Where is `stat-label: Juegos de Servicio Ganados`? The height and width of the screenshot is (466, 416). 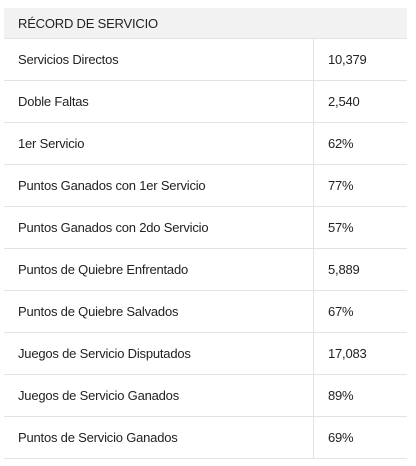
stat-label: Juegos de Servicio Ganados is located at coordinates (159, 395).